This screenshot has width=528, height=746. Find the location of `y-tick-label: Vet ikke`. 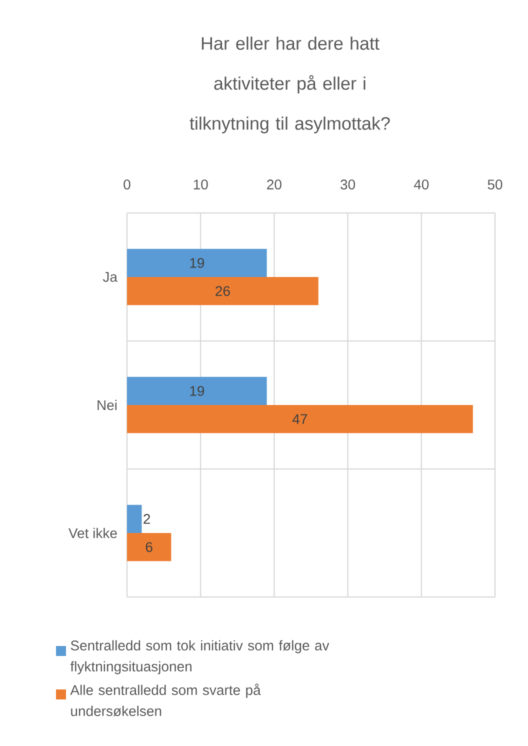

y-tick-label: Vet ikke is located at coordinates (92, 533).